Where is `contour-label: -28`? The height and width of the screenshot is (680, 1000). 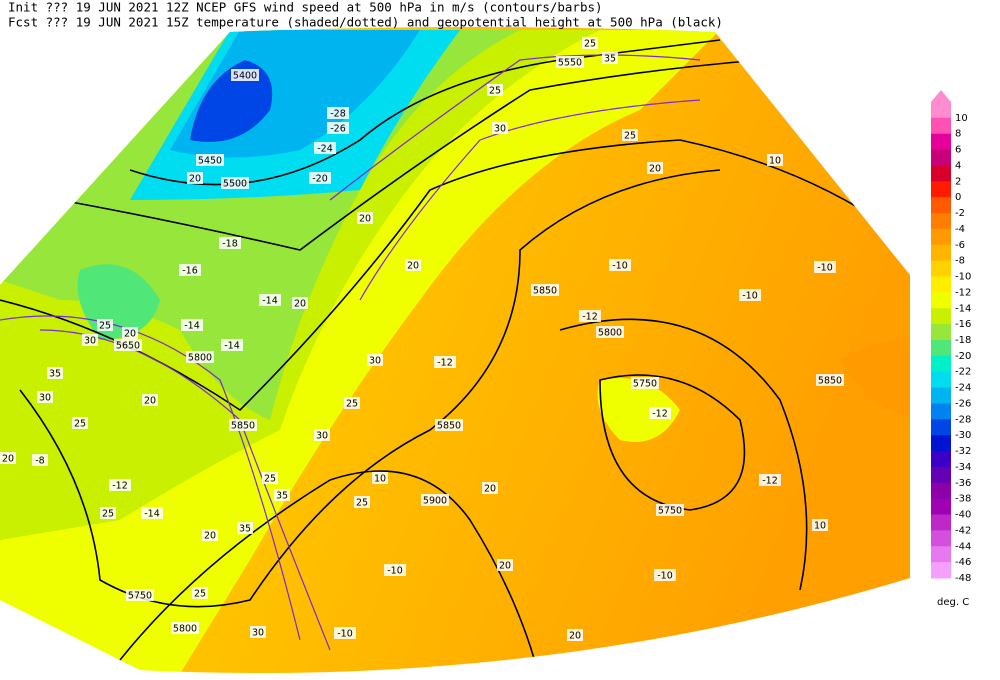
contour-label: -28 is located at coordinates (338, 114).